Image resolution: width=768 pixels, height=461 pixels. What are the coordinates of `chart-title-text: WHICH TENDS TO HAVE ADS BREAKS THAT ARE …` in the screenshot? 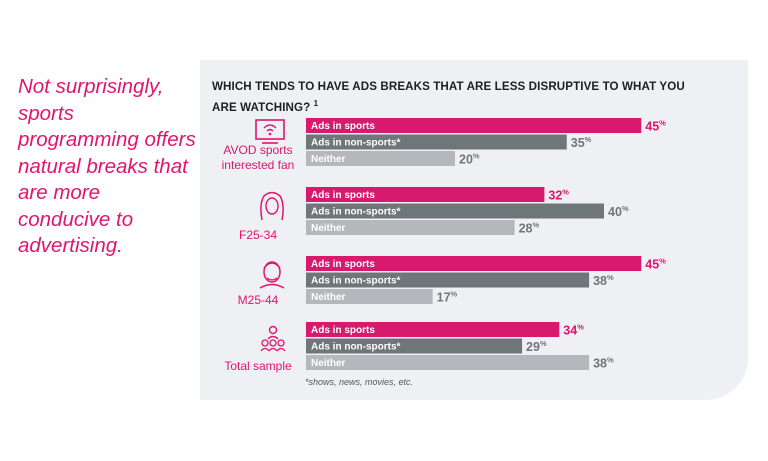 It's located at (448, 97).